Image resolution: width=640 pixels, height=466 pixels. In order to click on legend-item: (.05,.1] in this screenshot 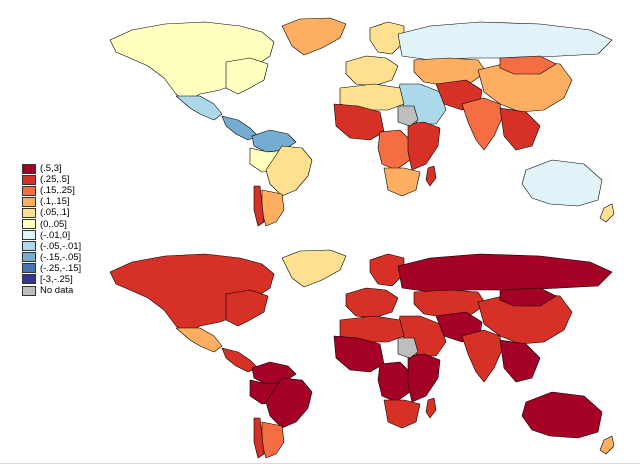, I will do `click(51, 212)`.